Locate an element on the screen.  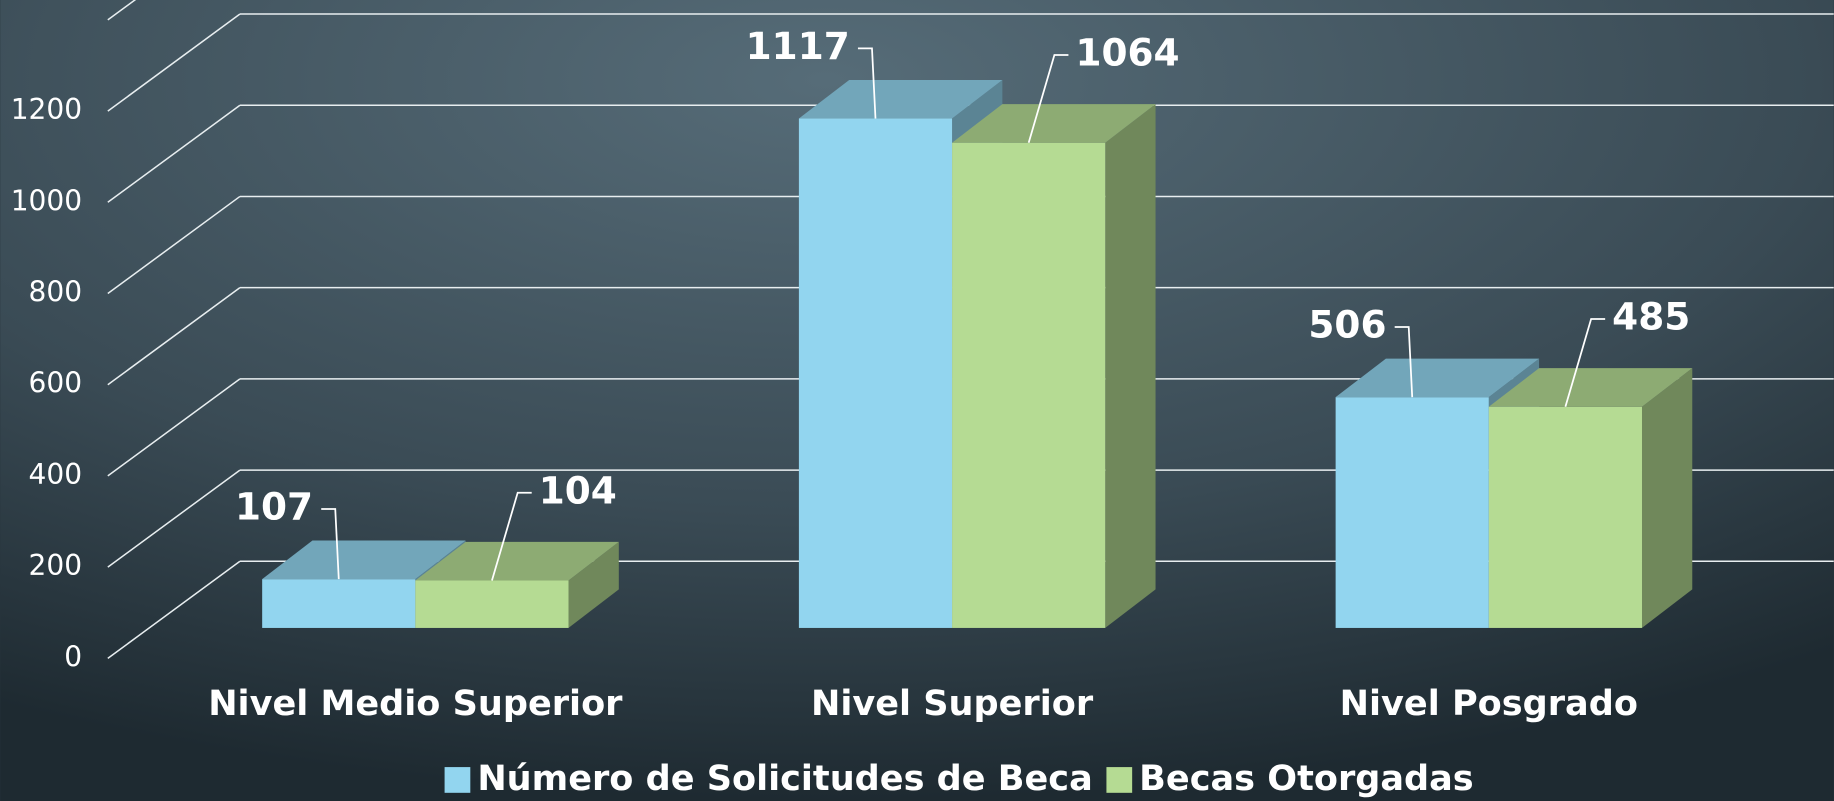
data-label: 506 is located at coordinates (1347, 325).